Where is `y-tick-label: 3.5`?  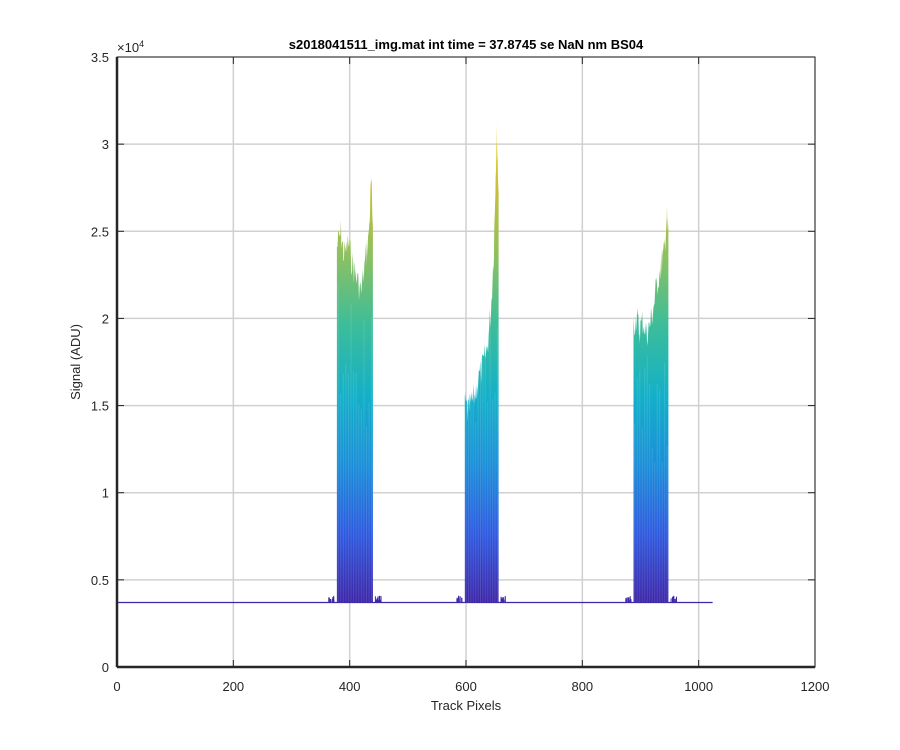 y-tick-label: 3.5 is located at coordinates (100, 57).